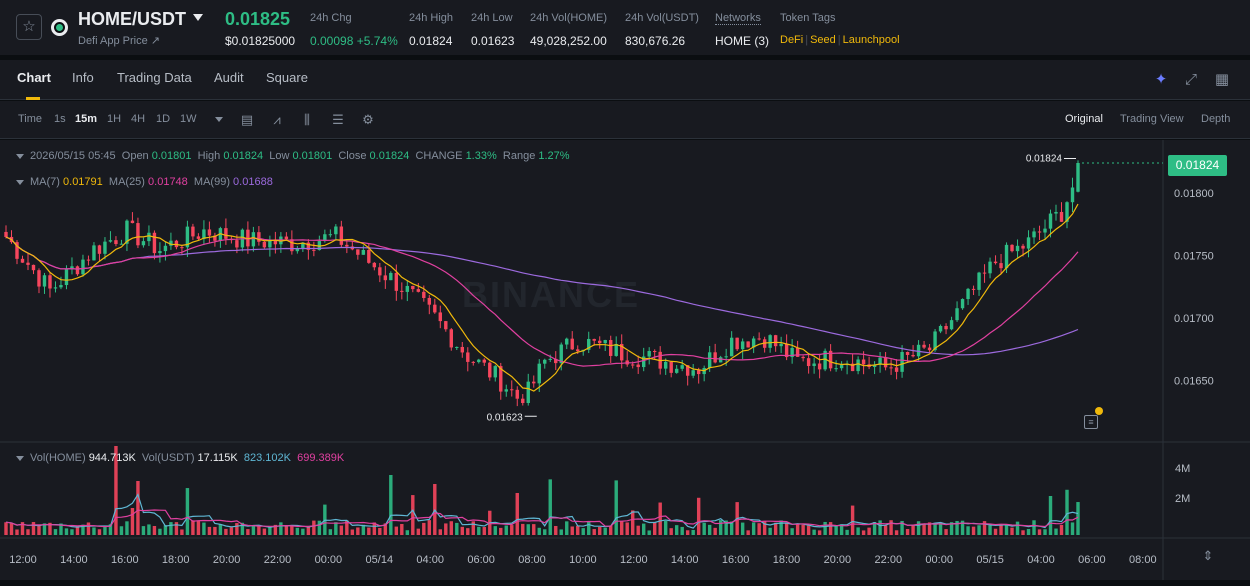 Image resolution: width=1250 pixels, height=586 pixels. I want to click on stat-label-networks: Networks, so click(738, 18).